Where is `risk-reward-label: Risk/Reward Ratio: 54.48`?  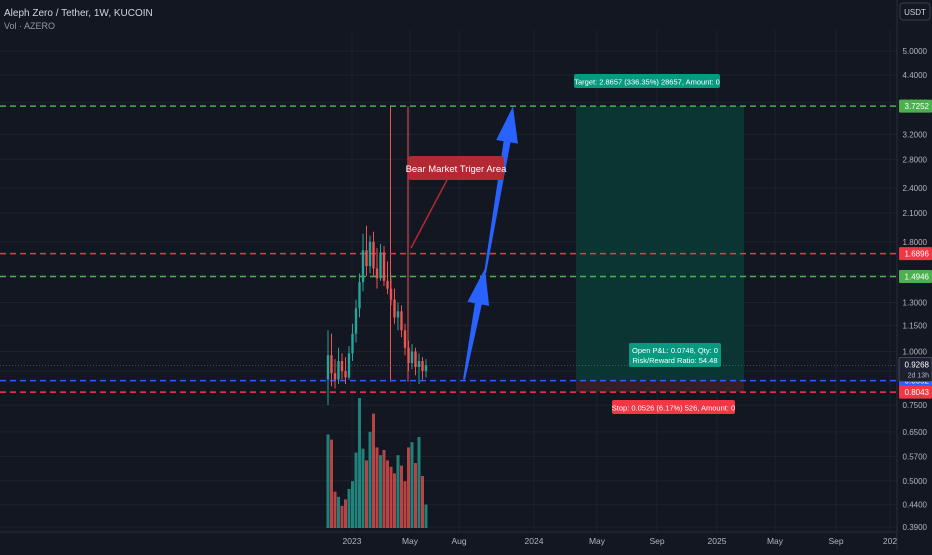
risk-reward-label: Risk/Reward Ratio: 54.48 is located at coordinates (674, 360).